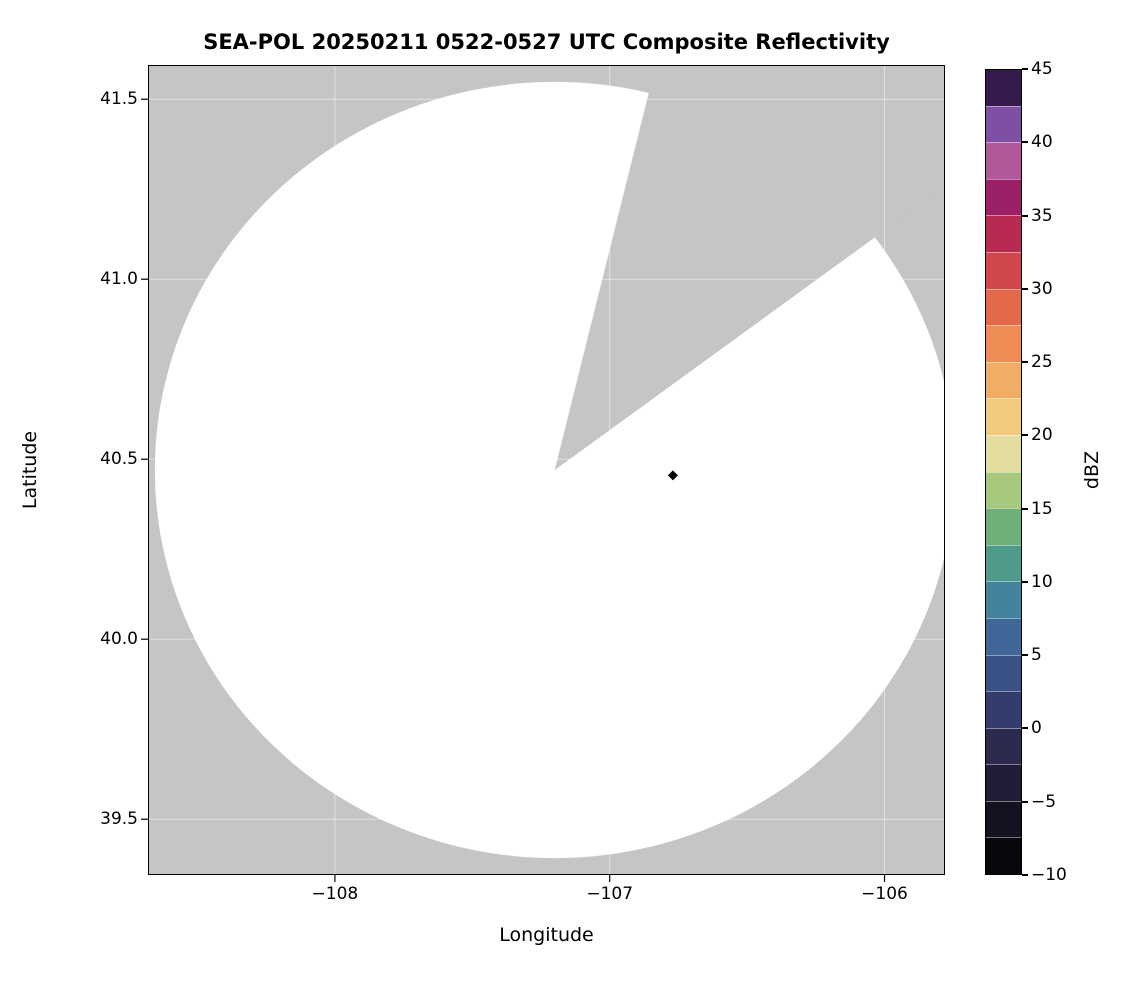  I want to click on colorbar-tick-label: 25, so click(1042, 362).